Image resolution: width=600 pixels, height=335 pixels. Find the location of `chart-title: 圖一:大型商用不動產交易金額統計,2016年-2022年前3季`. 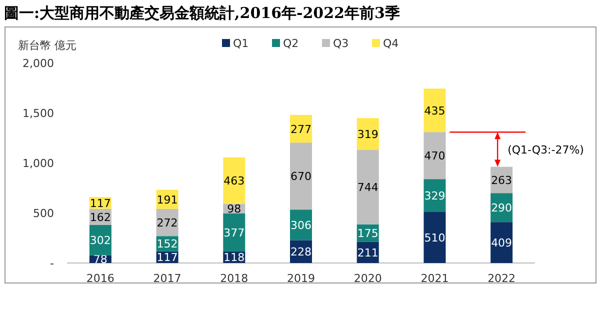

chart-title: 圖一:大型商用不動產交易金額統計,2016年-2022年前3季 is located at coordinates (202, 13).